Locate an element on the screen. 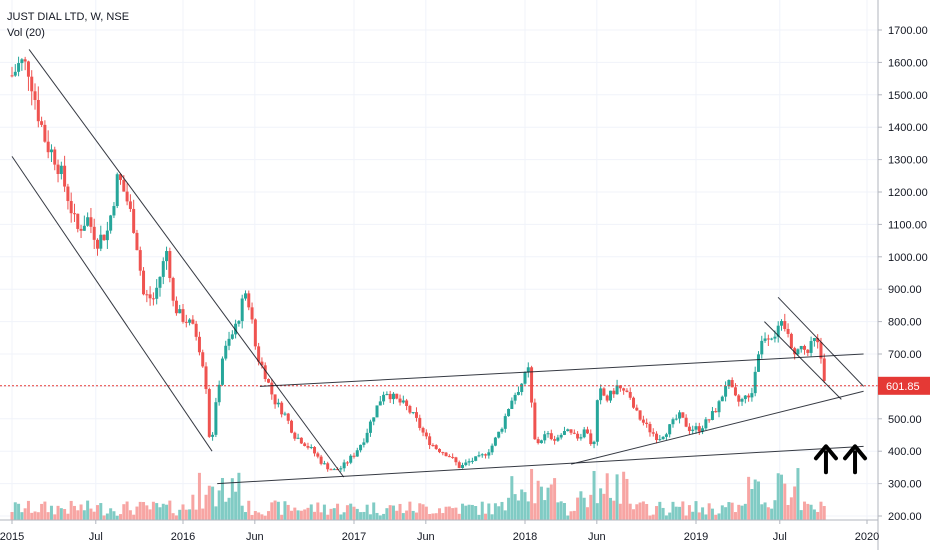  x-tick-label-2: 2016 is located at coordinates (183, 537).